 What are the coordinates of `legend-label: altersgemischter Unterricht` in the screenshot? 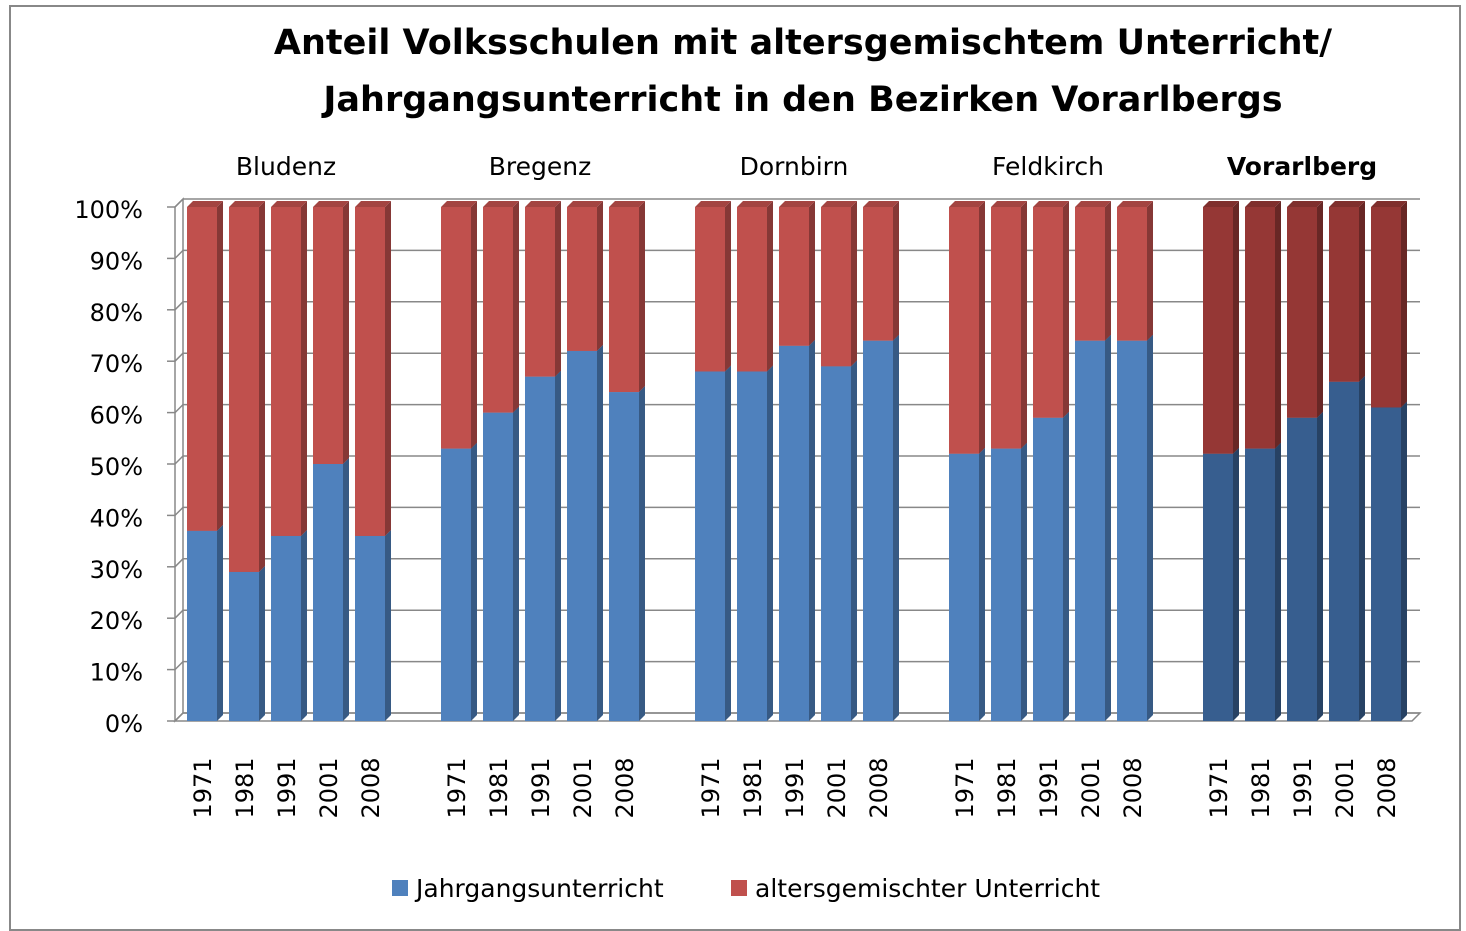 It's located at (927, 888).